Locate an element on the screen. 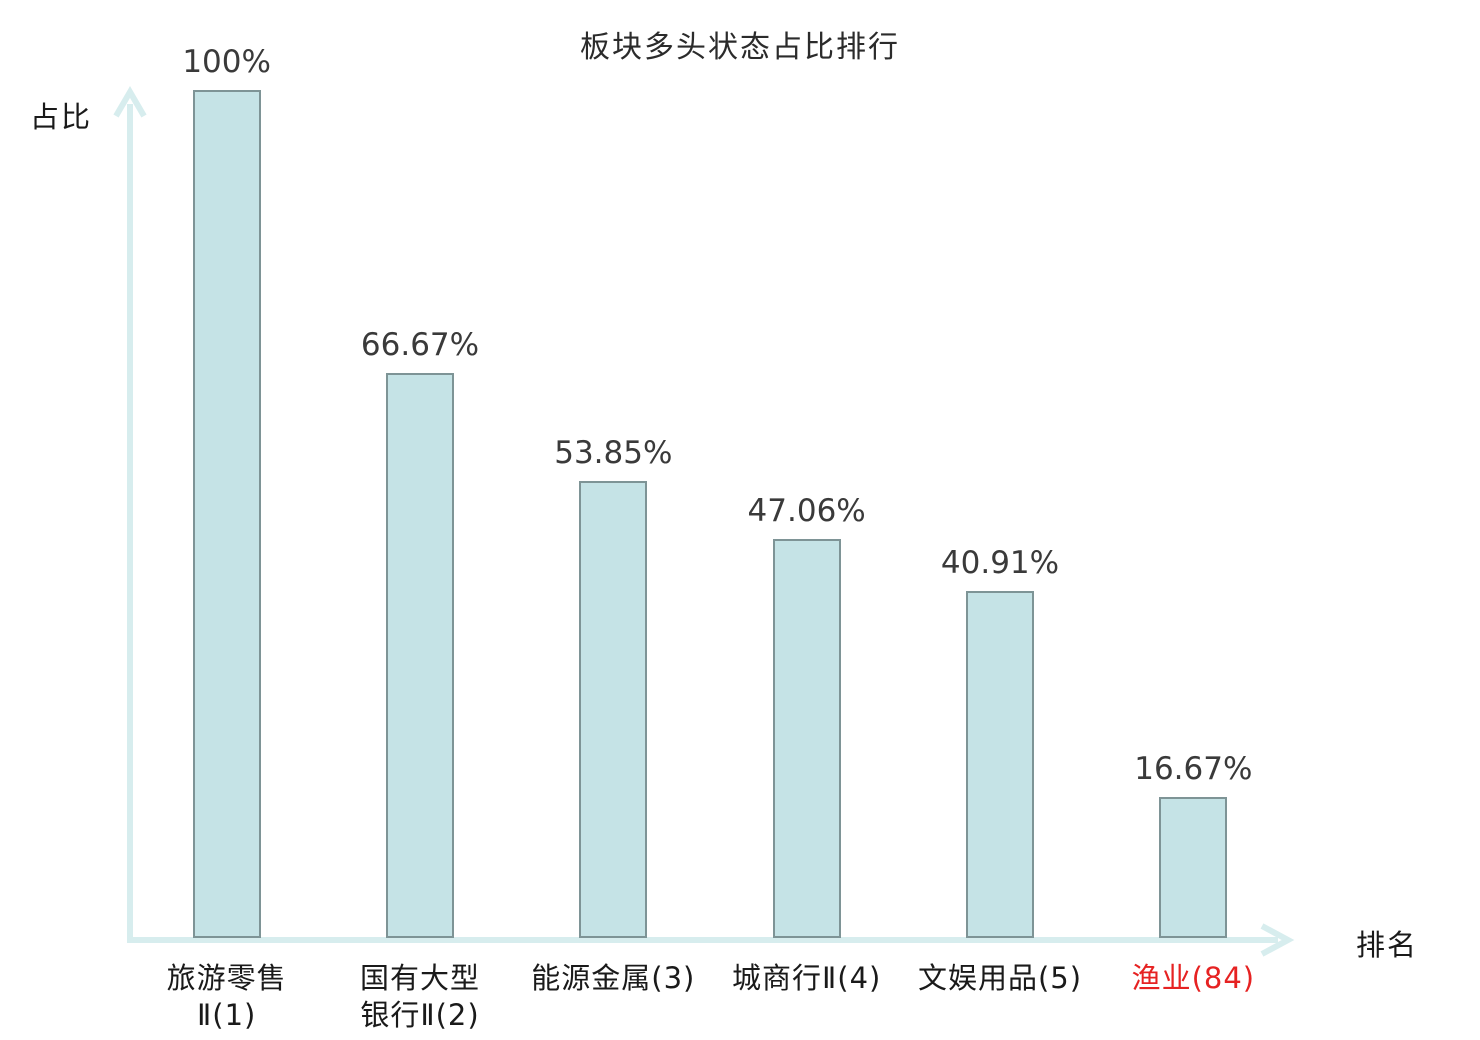 The height and width of the screenshot is (1040, 1480). bar-category-label: 渔业(84) is located at coordinates (1193, 978).